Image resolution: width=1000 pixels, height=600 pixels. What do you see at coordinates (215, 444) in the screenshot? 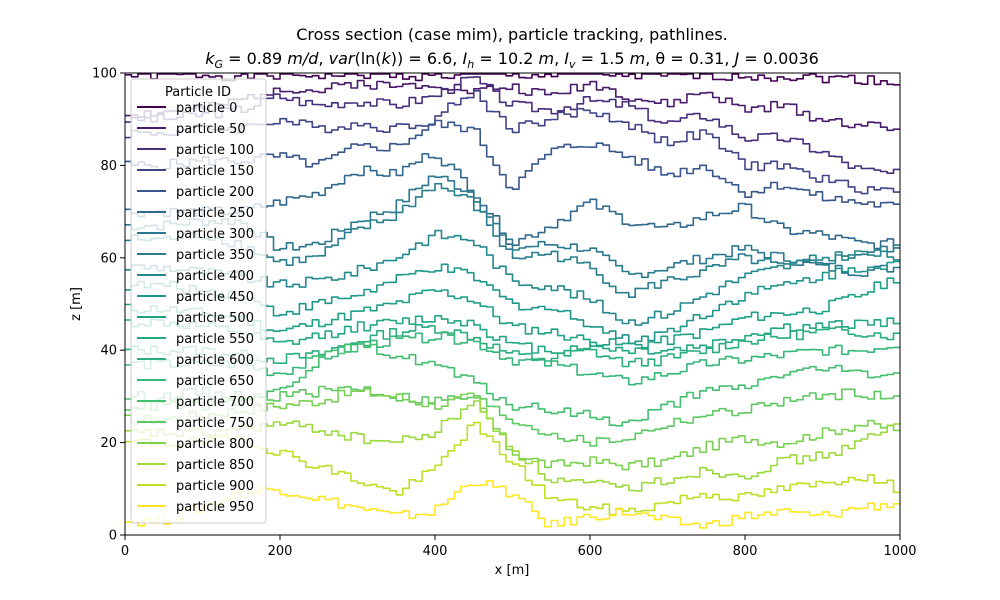
I see `legend-label: particle 800` at bounding box center [215, 444].